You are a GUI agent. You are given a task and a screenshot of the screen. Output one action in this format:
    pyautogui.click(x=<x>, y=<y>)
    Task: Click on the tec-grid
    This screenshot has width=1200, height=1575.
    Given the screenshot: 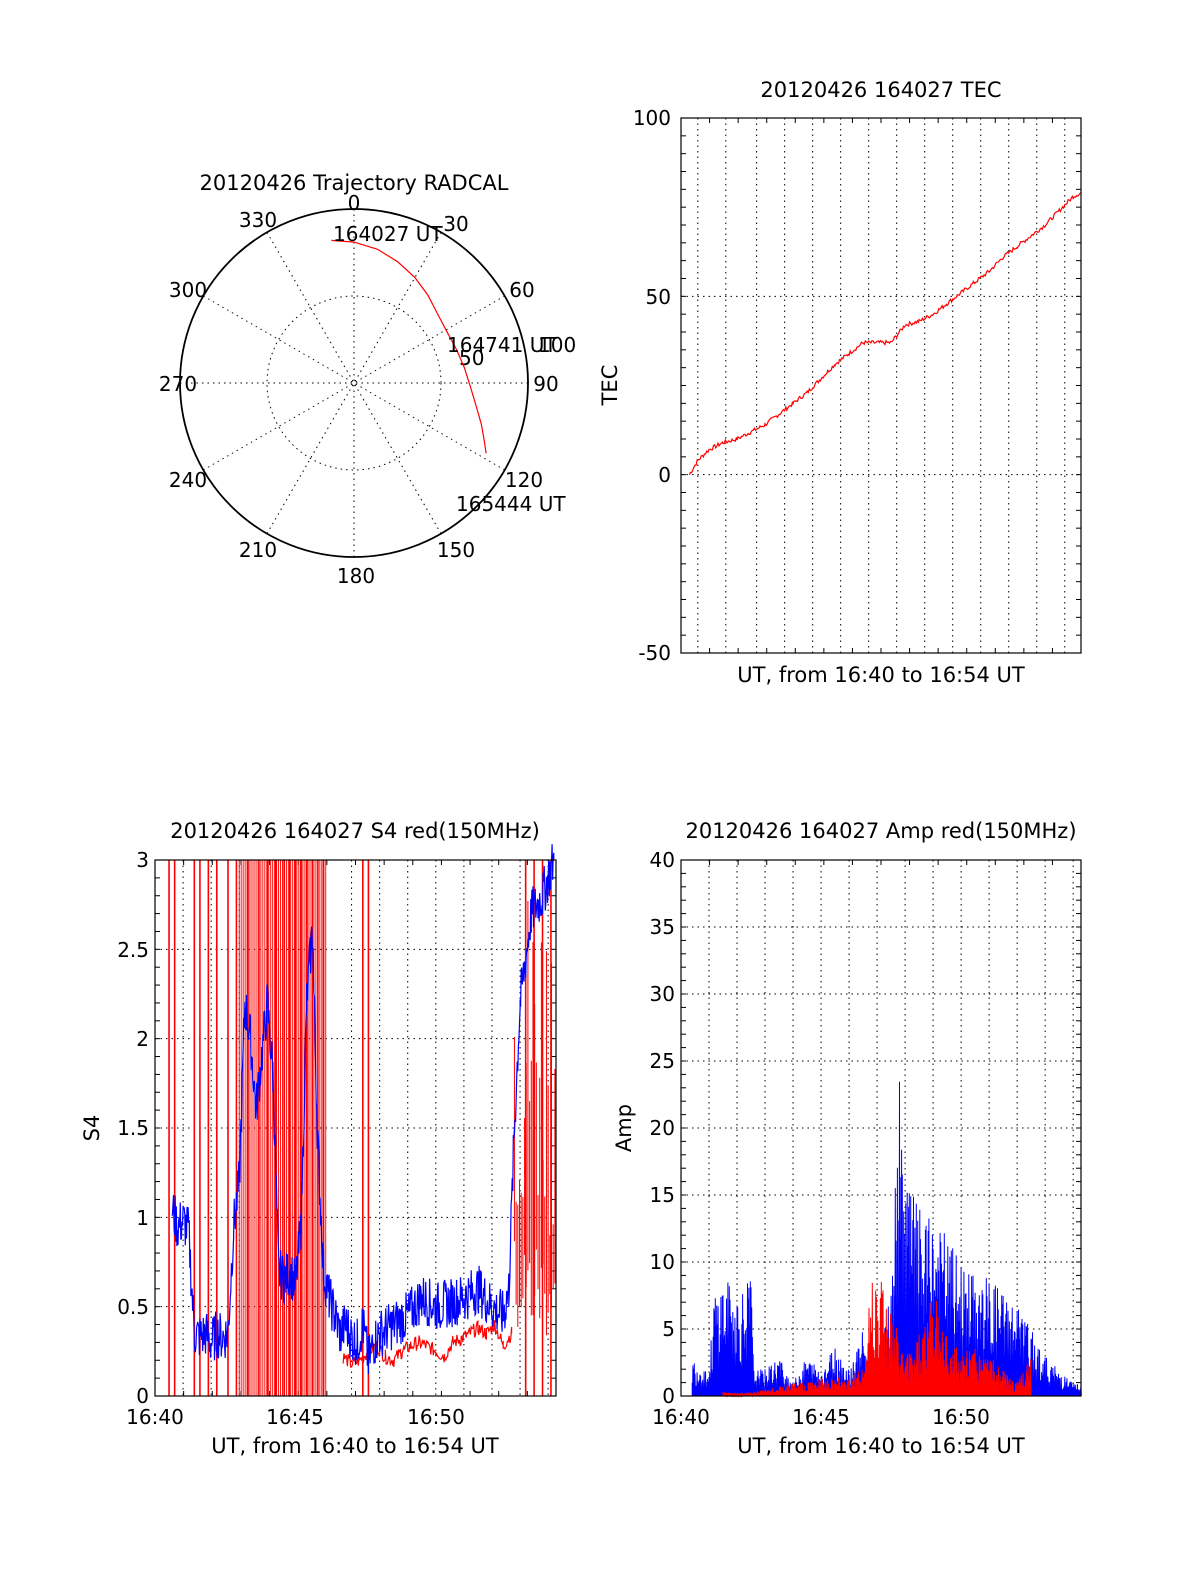 What is the action you would take?
    pyautogui.click(x=881, y=385)
    